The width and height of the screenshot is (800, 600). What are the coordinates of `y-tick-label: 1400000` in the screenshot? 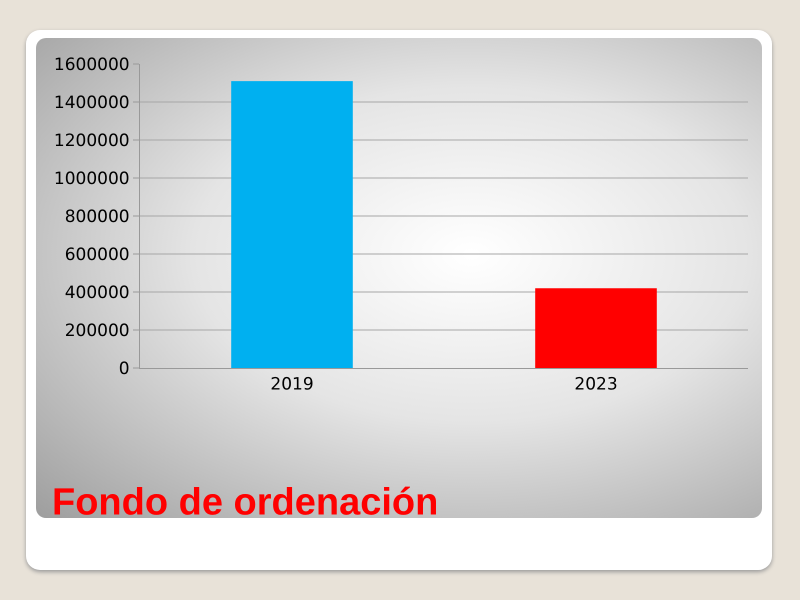 It's located at (92, 102).